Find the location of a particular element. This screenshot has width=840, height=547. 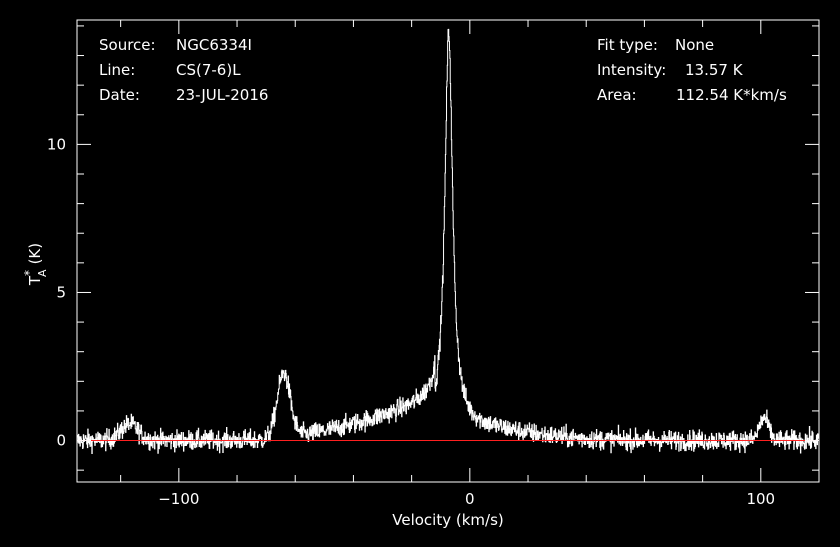

y-axis-label-unit: (K) is located at coordinates (35, 254).